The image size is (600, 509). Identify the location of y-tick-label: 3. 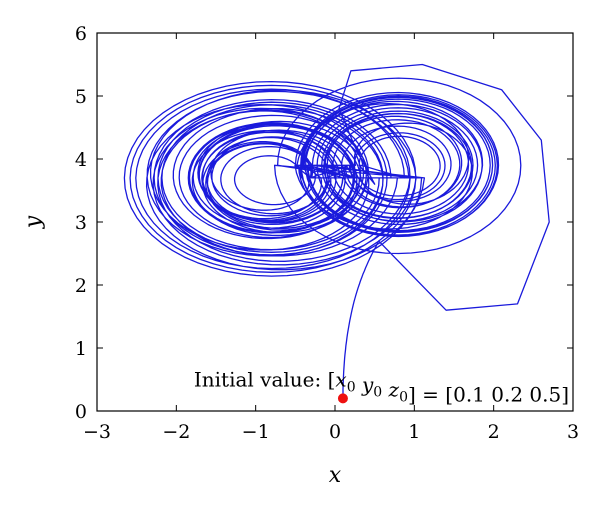
(81, 223).